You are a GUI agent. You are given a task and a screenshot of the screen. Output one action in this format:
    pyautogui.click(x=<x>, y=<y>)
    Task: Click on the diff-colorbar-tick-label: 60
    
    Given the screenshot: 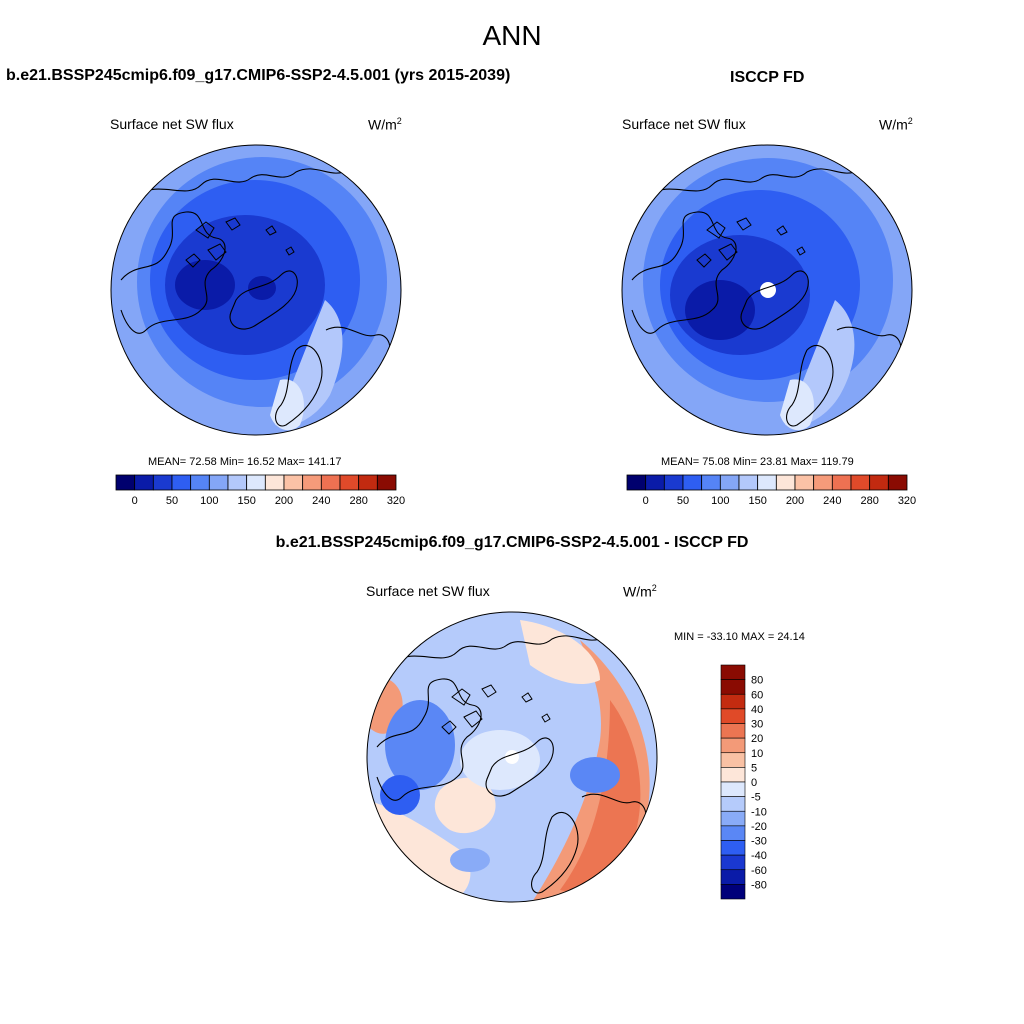 What is the action you would take?
    pyautogui.click(x=757, y=695)
    